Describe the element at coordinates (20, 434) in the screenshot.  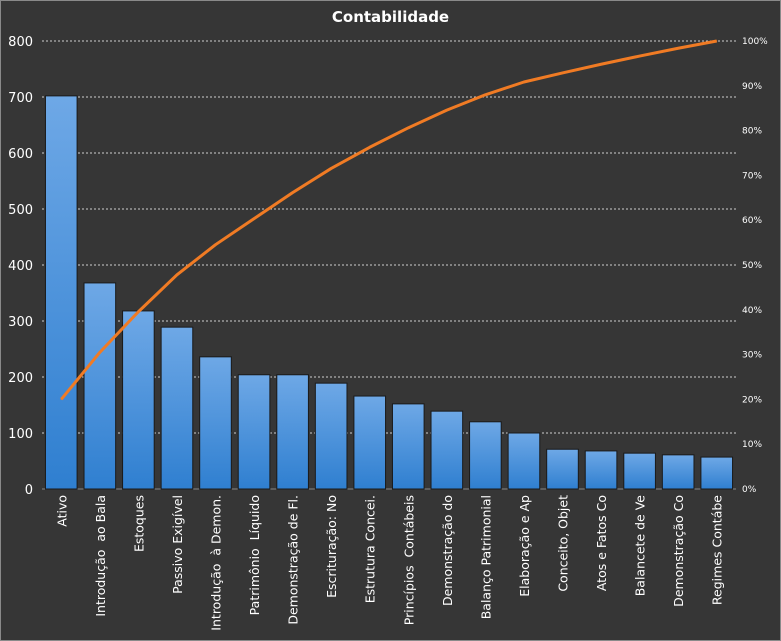
I see `y-tick-label: 100` at that location.